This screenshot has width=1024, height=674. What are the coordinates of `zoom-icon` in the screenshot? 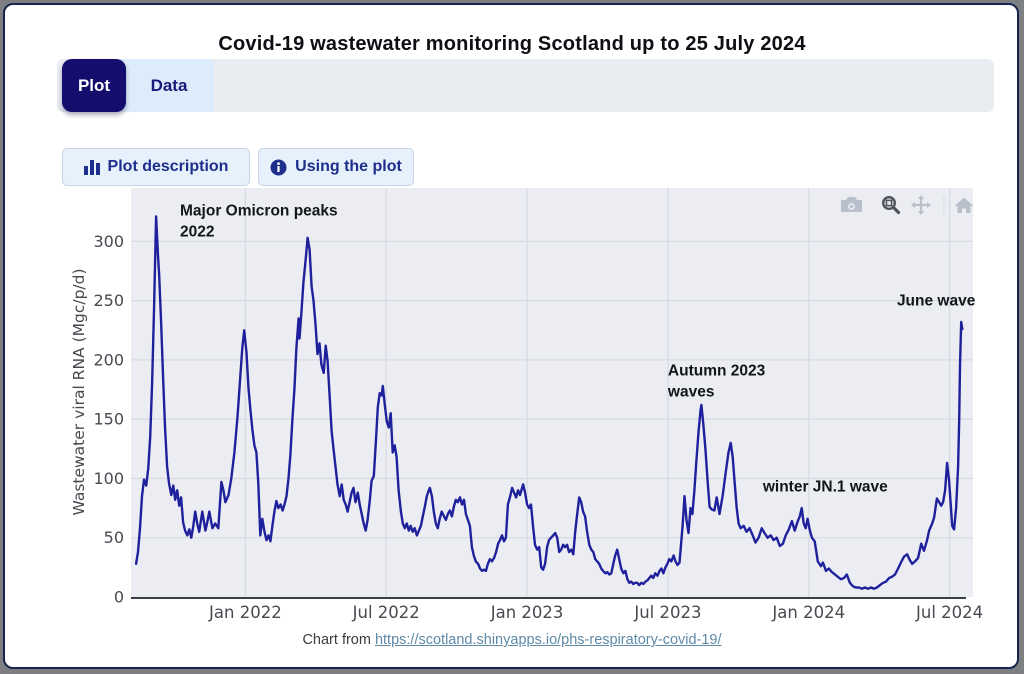 It's located at (891, 205).